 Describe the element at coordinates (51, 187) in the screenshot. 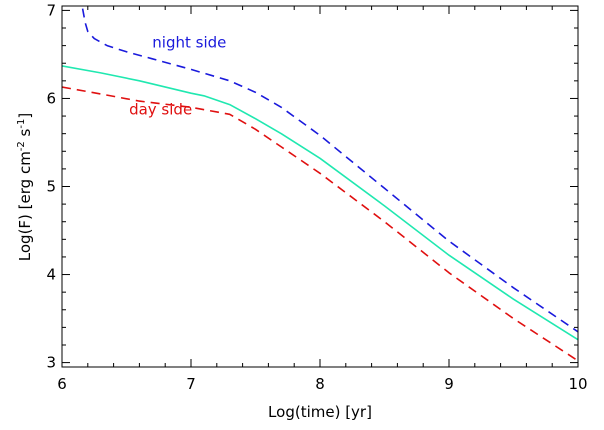

I see `y-tick-label: 5` at that location.